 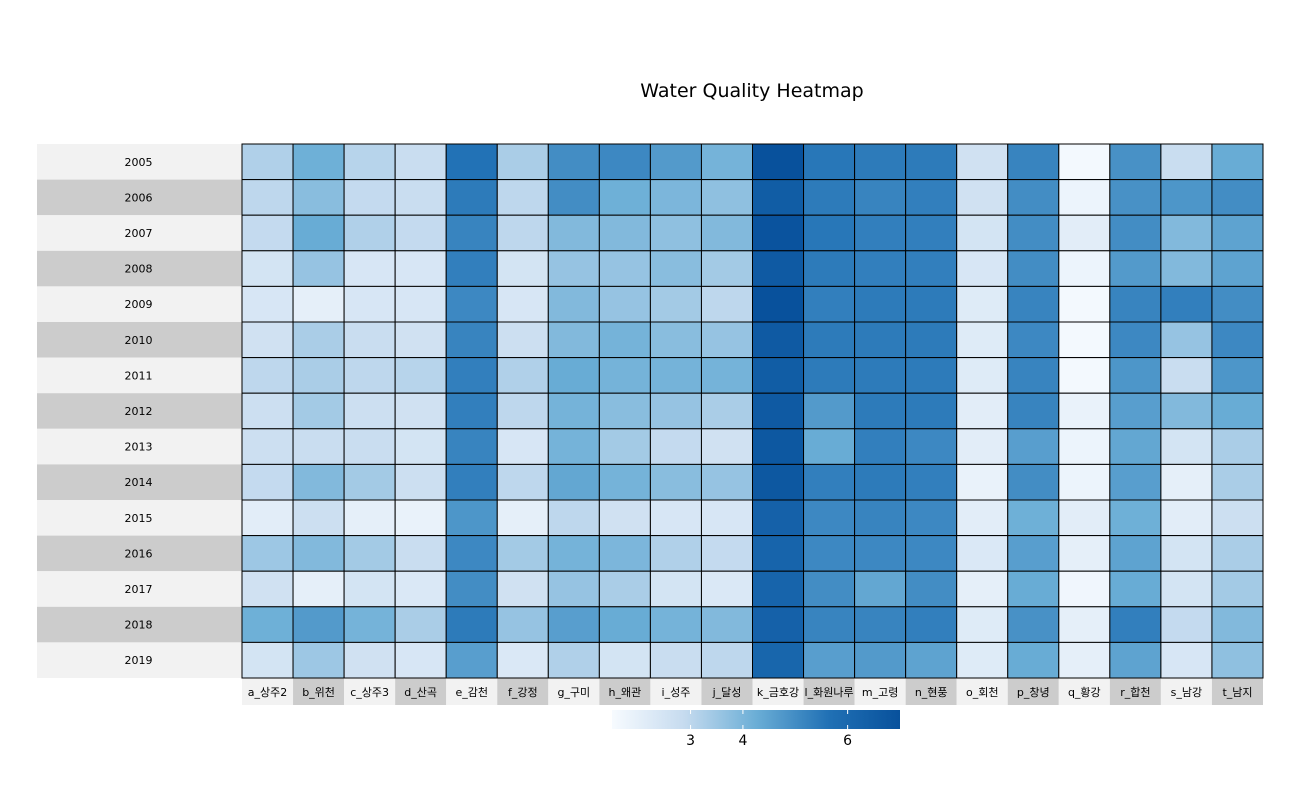 I want to click on column-label: q_황강, so click(x=1084, y=692).